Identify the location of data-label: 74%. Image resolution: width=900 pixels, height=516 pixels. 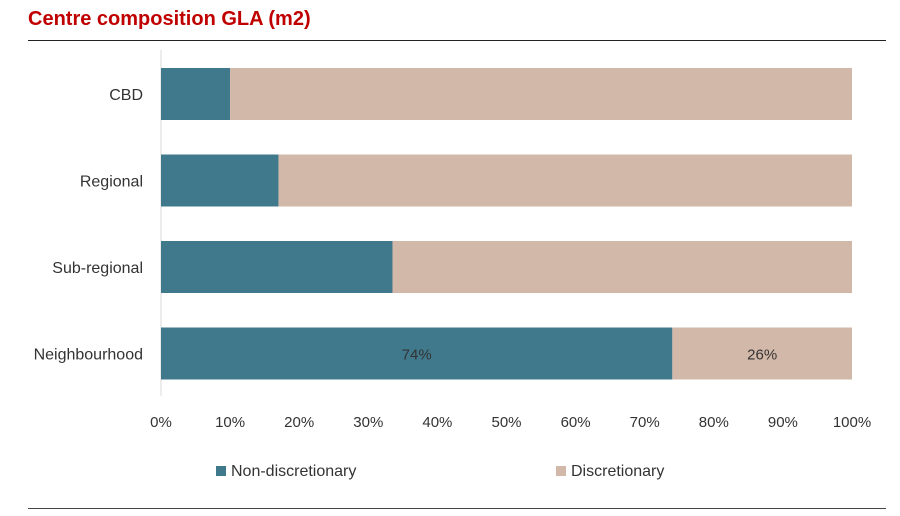
(417, 355).